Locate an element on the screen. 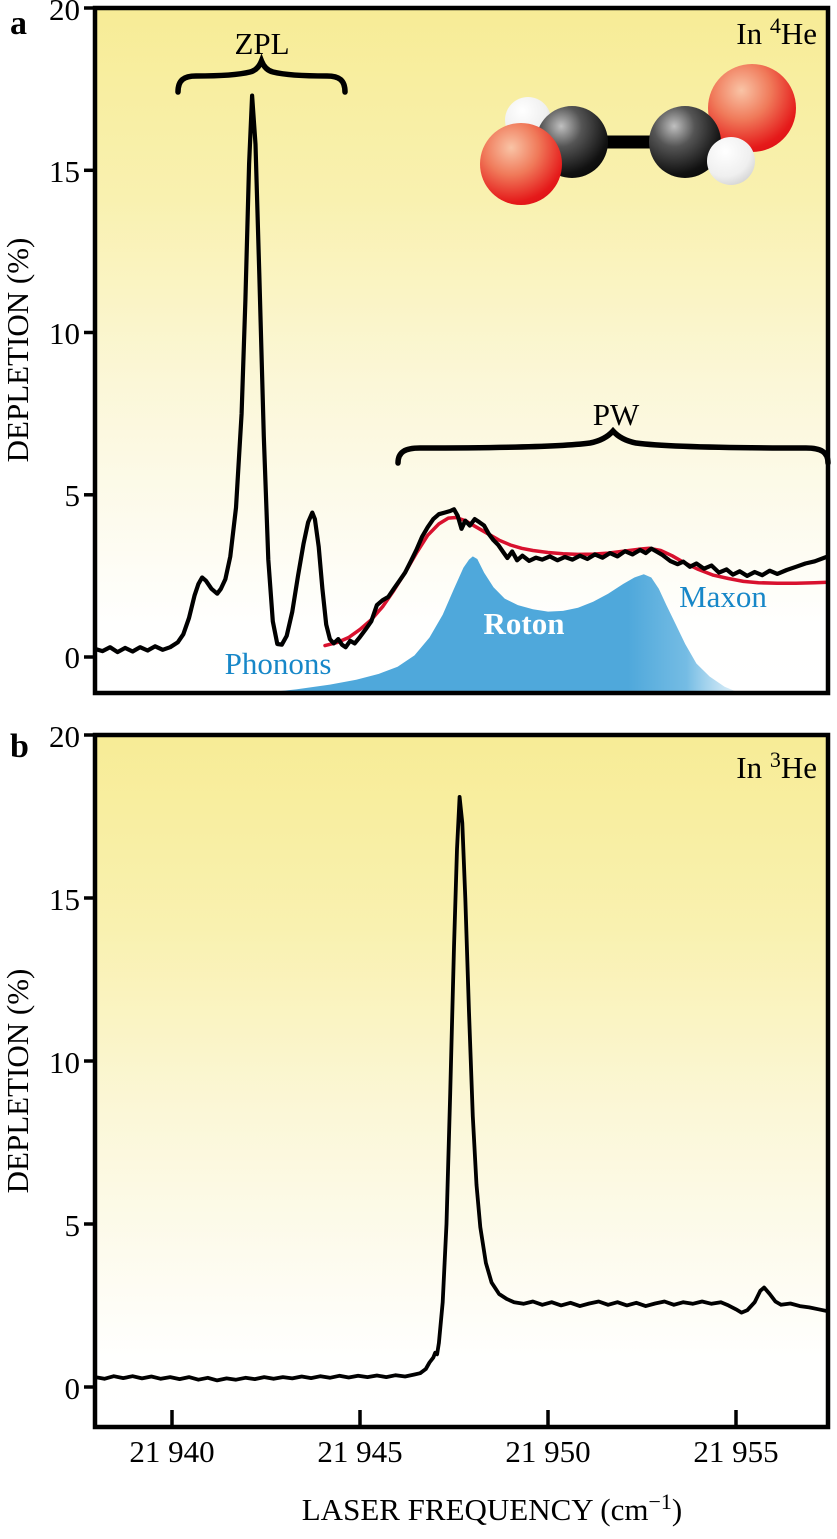 The image size is (837, 1539). panel-a-y-ticks is located at coordinates (90, 332).